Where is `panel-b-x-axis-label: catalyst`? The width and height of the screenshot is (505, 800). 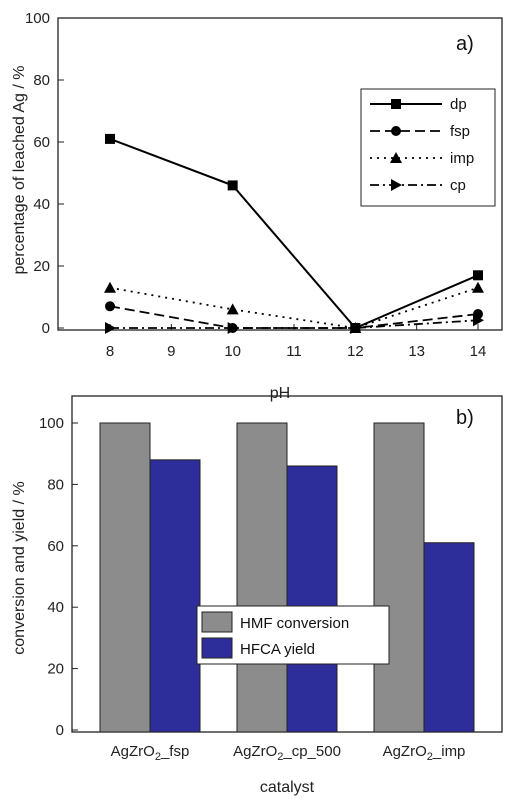 panel-b-x-axis-label: catalyst is located at coordinates (287, 787).